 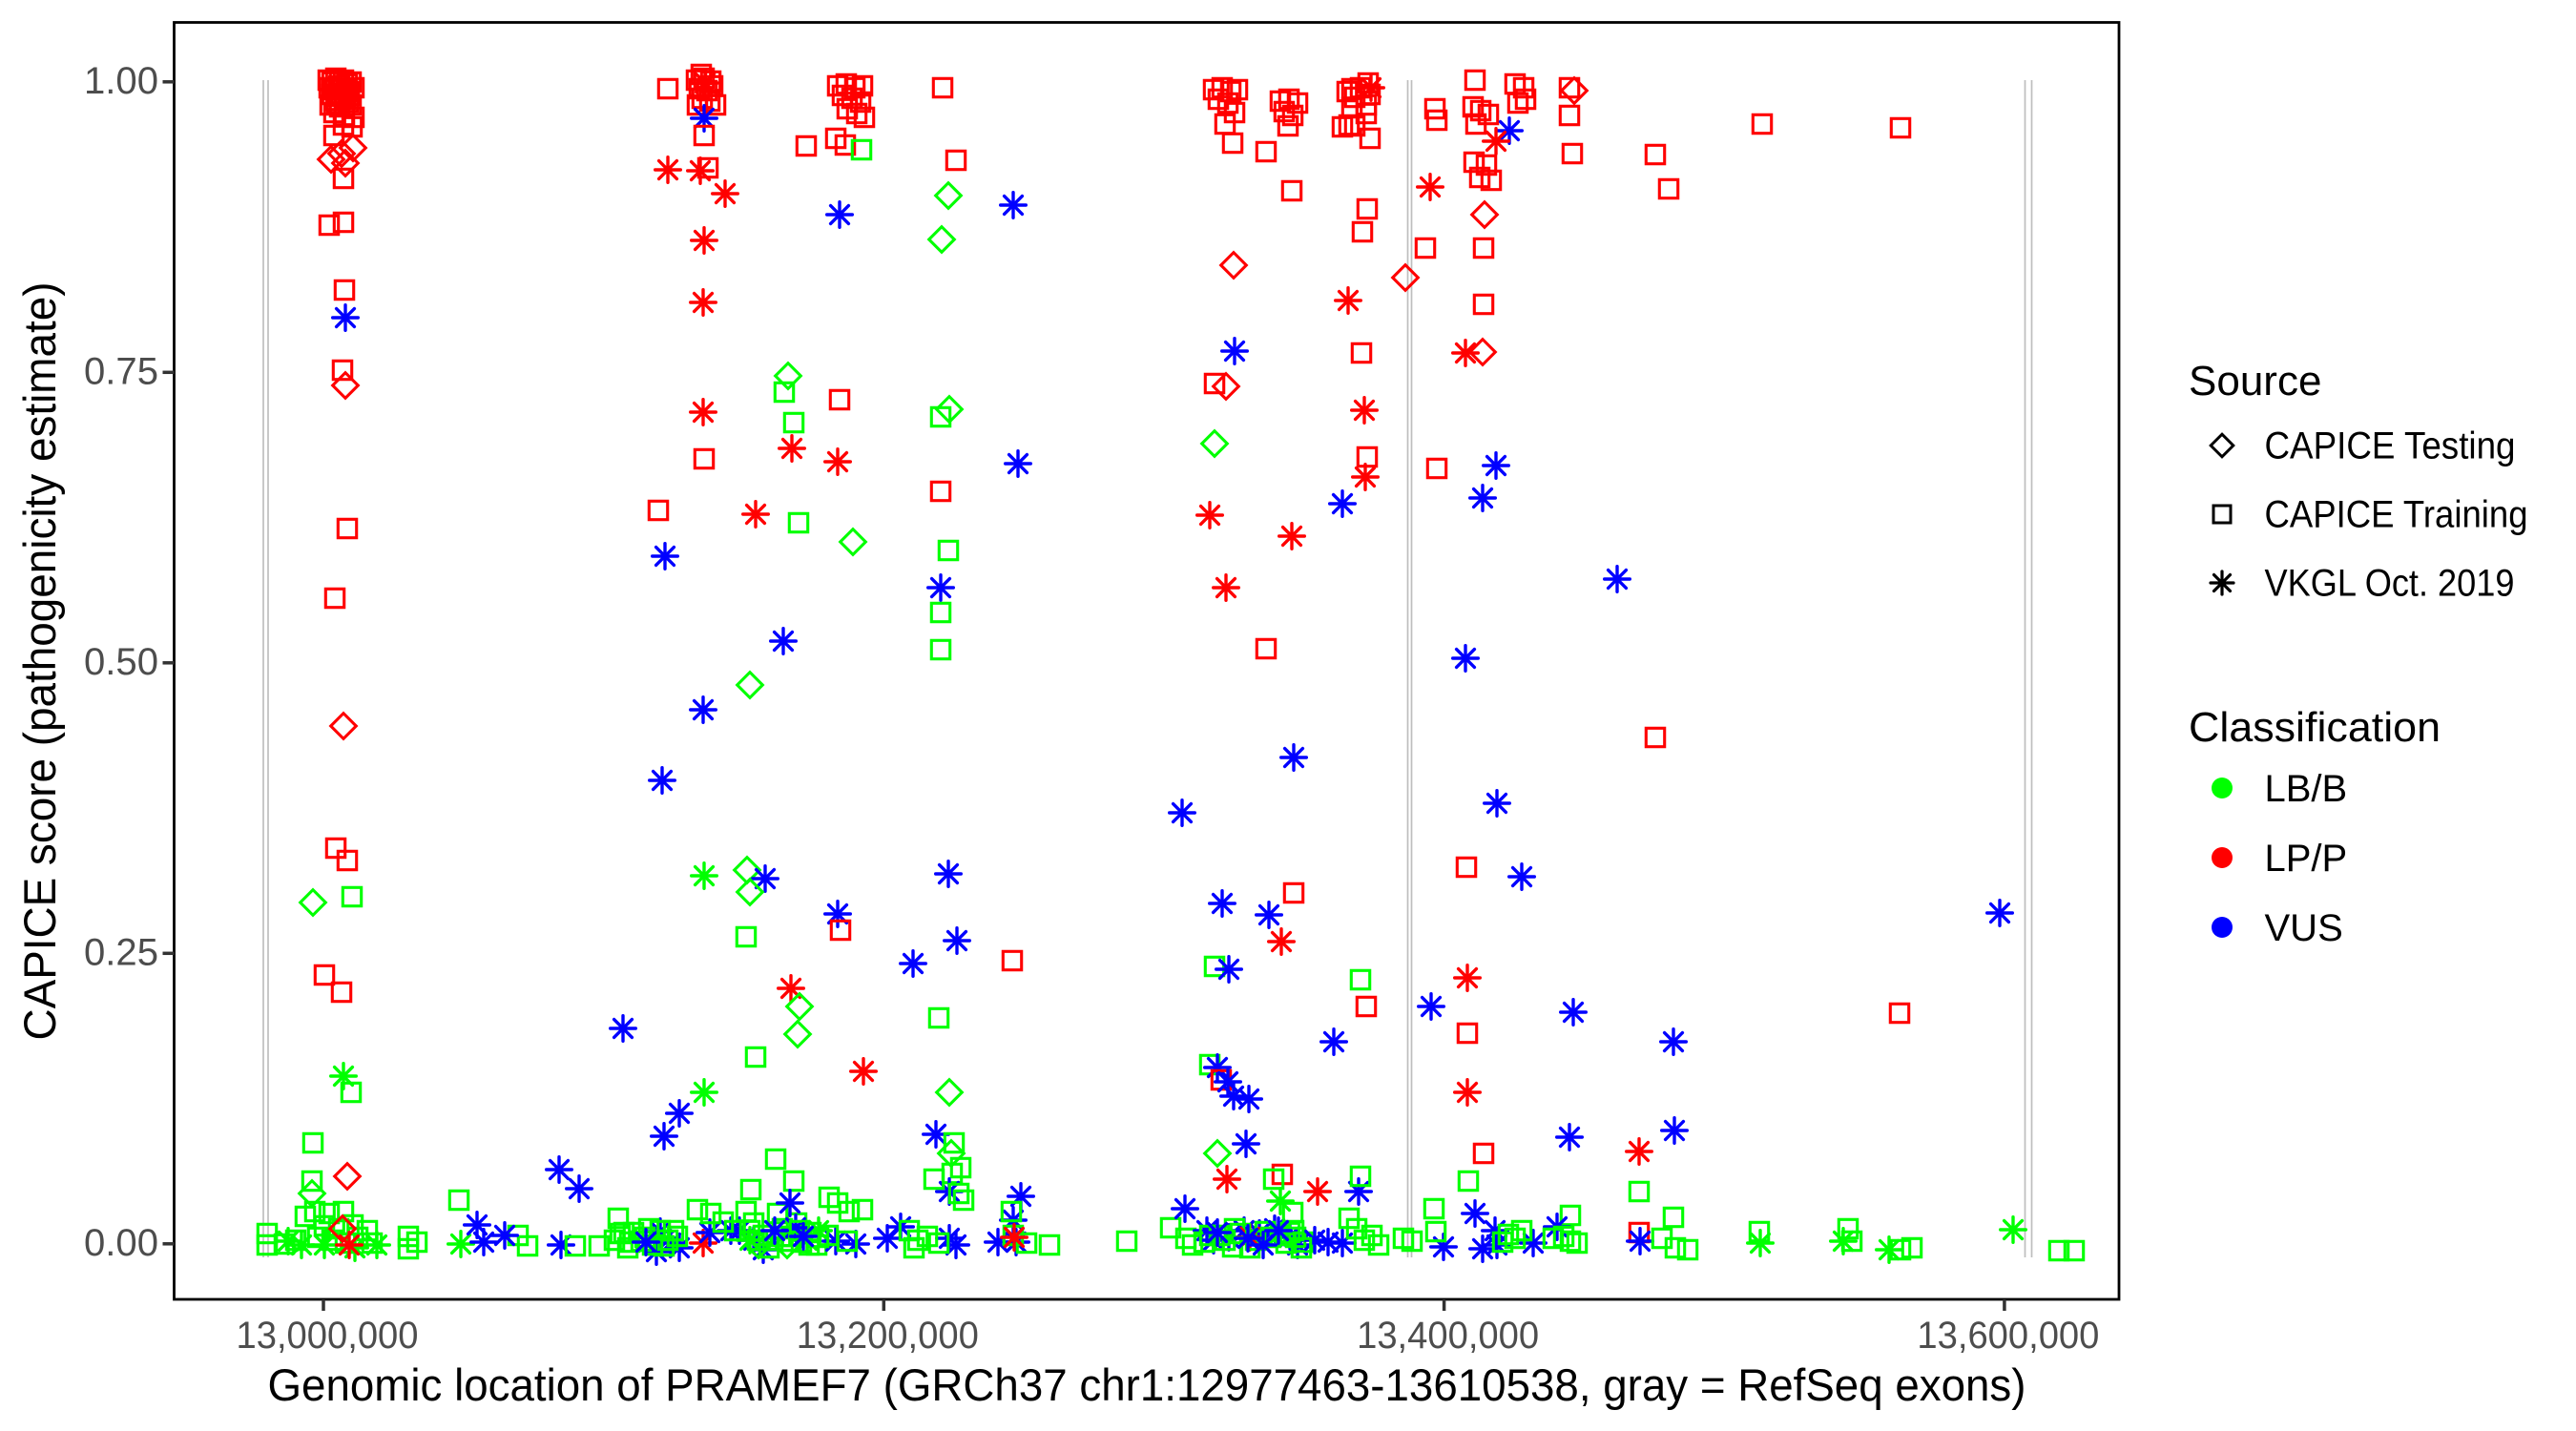 What do you see at coordinates (39, 661) in the screenshot?
I see `svg-text:CAPICE score (pathogenicity es: CAPICE score (pathogenicity estimate)` at bounding box center [39, 661].